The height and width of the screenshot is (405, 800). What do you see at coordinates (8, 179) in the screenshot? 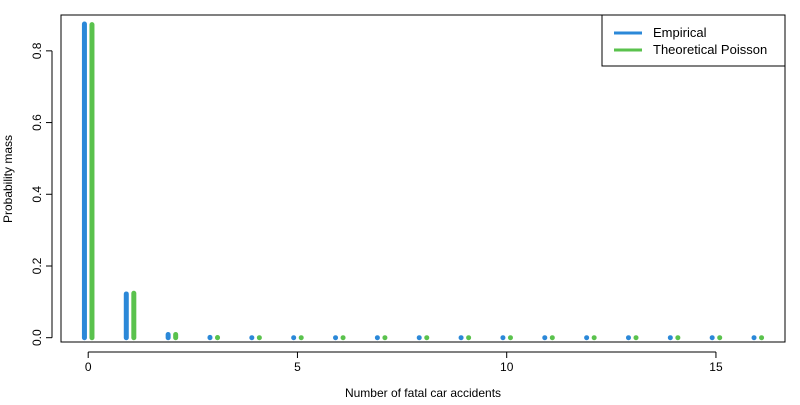
I see `y-axis-label: Probability mass` at bounding box center [8, 179].